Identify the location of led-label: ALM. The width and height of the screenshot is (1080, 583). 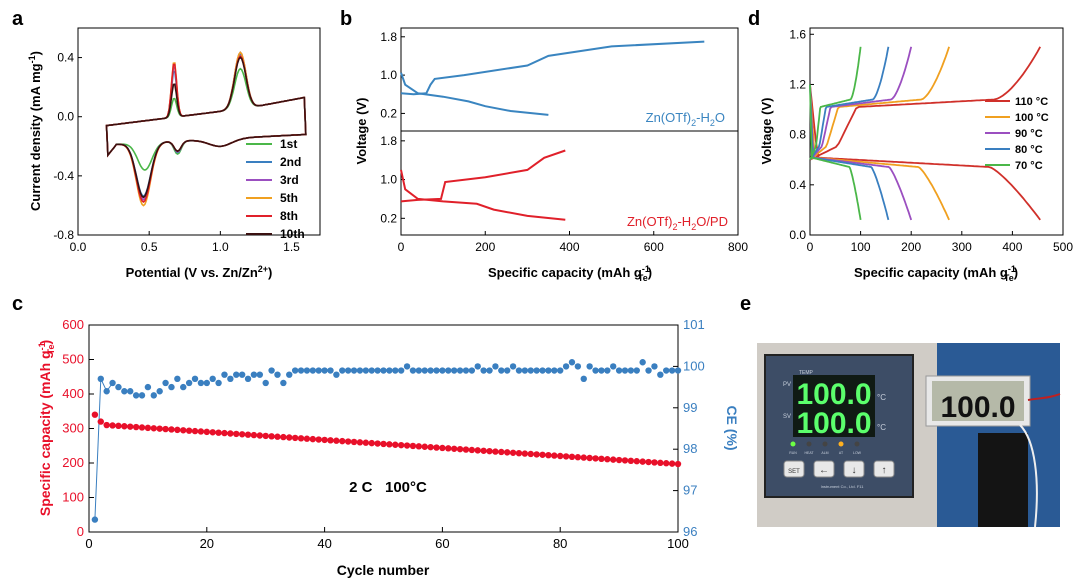
(824, 453).